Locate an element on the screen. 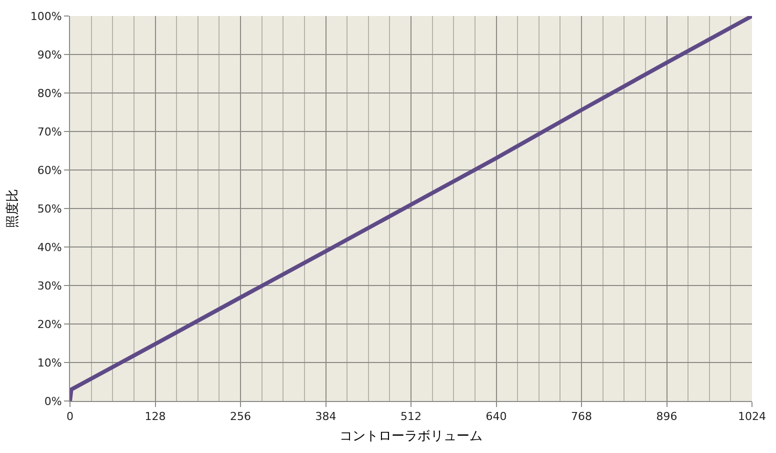 The height and width of the screenshot is (453, 776). x-tick-label: 640 is located at coordinates (496, 417).